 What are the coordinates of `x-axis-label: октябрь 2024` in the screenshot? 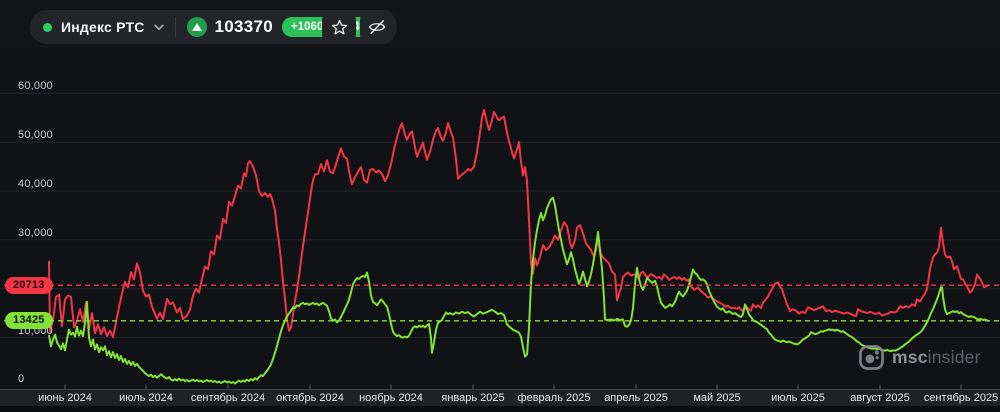 It's located at (310, 398).